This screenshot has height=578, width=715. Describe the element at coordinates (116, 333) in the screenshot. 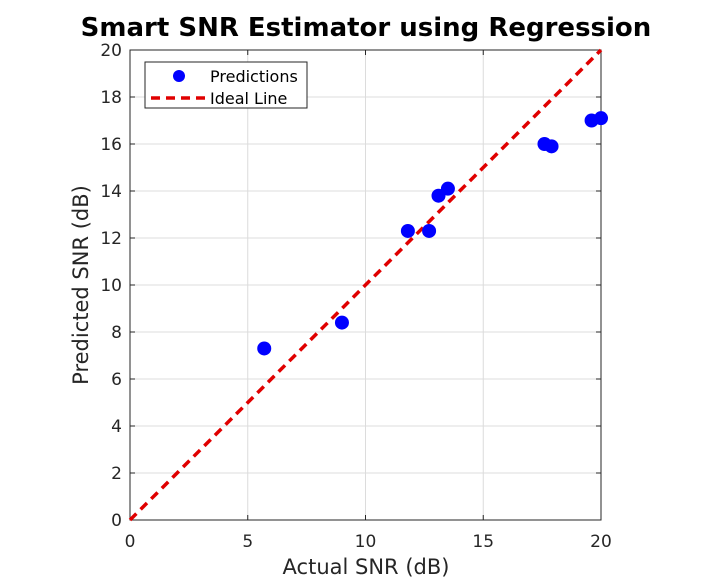

I see `y-tick-label: 8` at that location.